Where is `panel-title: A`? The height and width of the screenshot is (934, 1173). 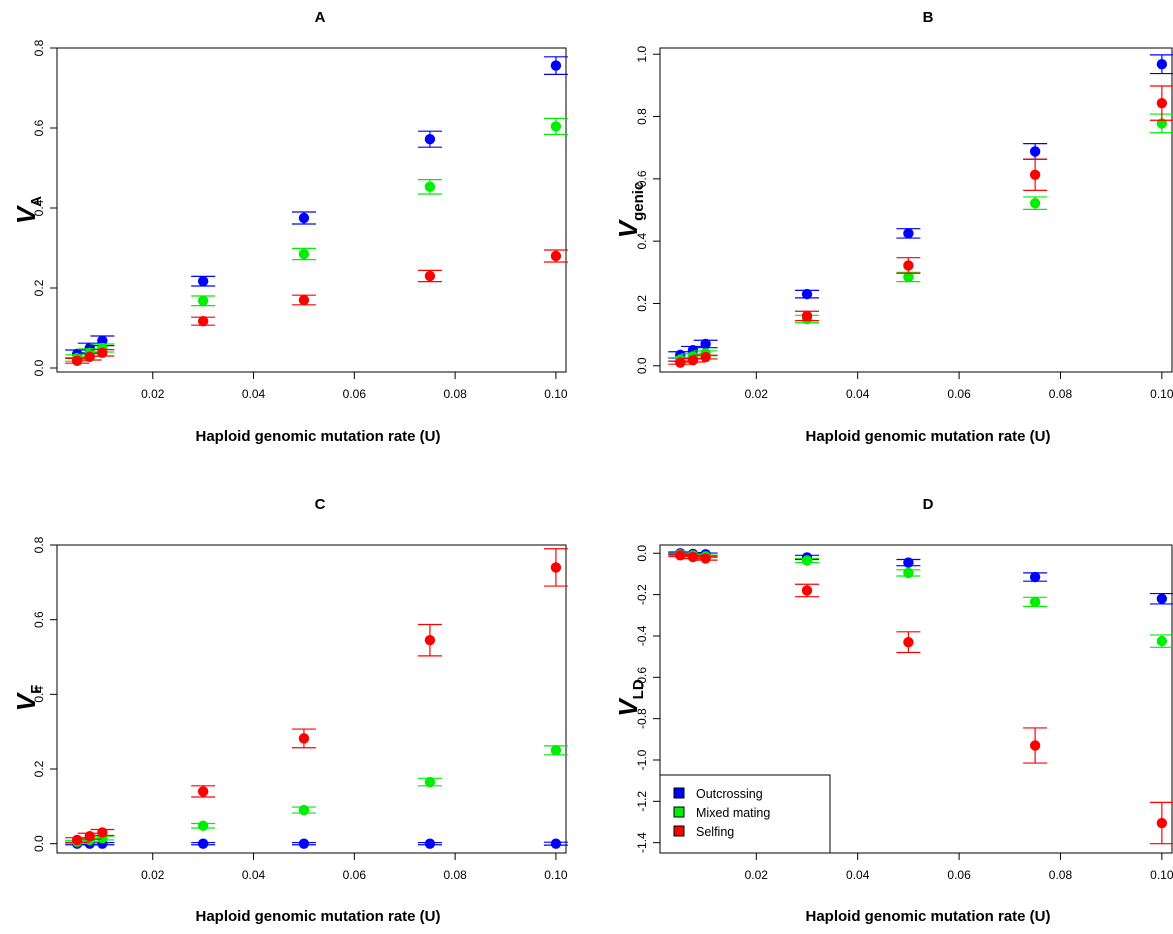
panel-title: A is located at coordinates (320, 17).